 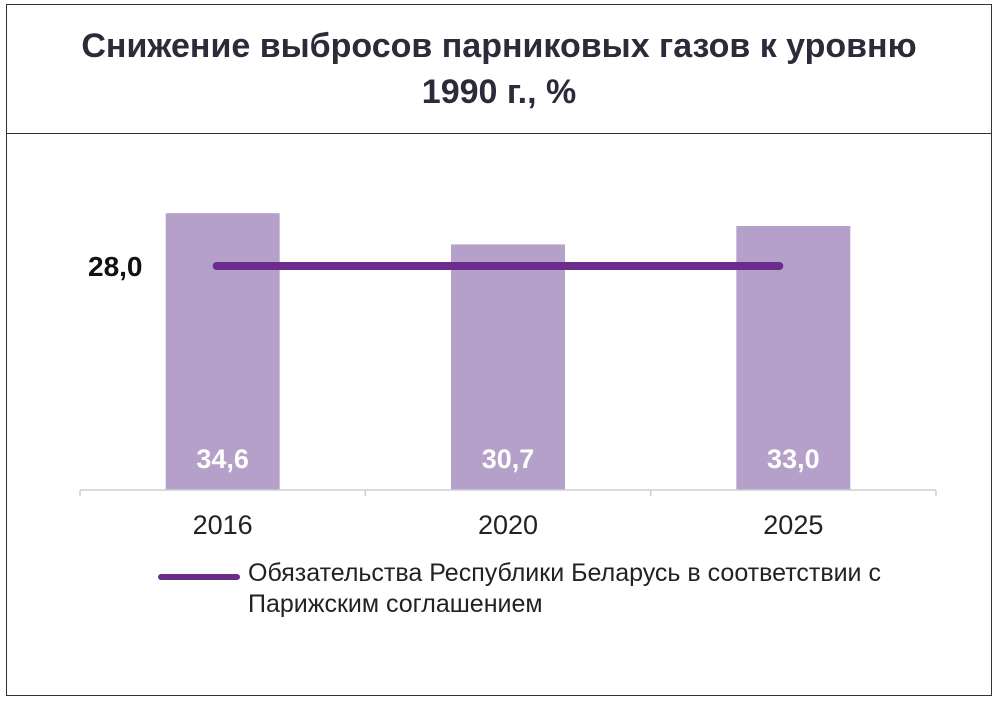 What do you see at coordinates (793, 525) in the screenshot?
I see `x-tick-label-2025: 2025` at bounding box center [793, 525].